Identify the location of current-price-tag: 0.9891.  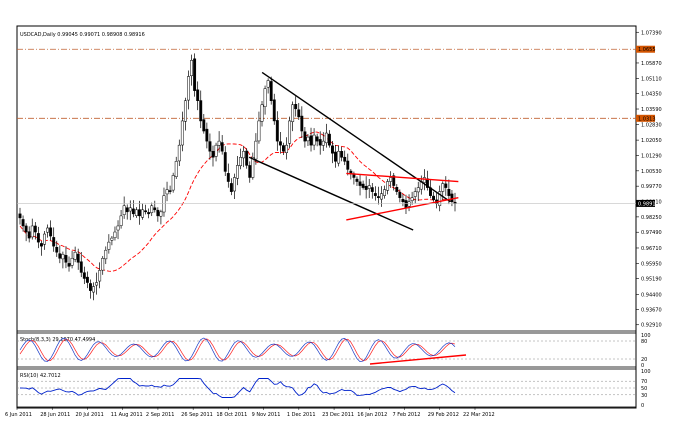
(646, 203).